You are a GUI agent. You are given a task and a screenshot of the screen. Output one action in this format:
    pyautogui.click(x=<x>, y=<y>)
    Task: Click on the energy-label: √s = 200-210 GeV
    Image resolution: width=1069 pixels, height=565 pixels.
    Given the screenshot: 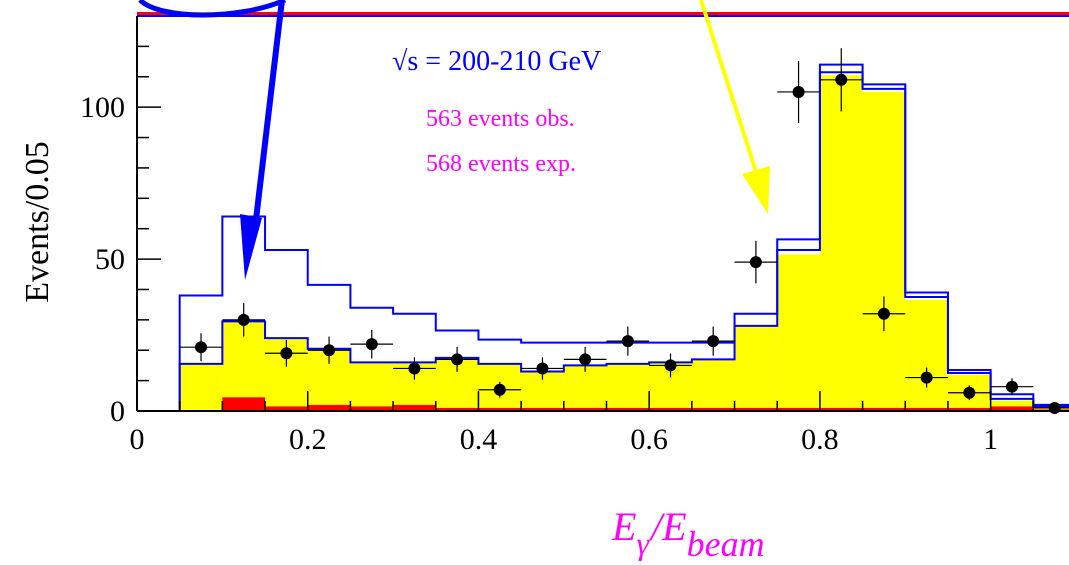 What is the action you would take?
    pyautogui.click(x=496, y=61)
    